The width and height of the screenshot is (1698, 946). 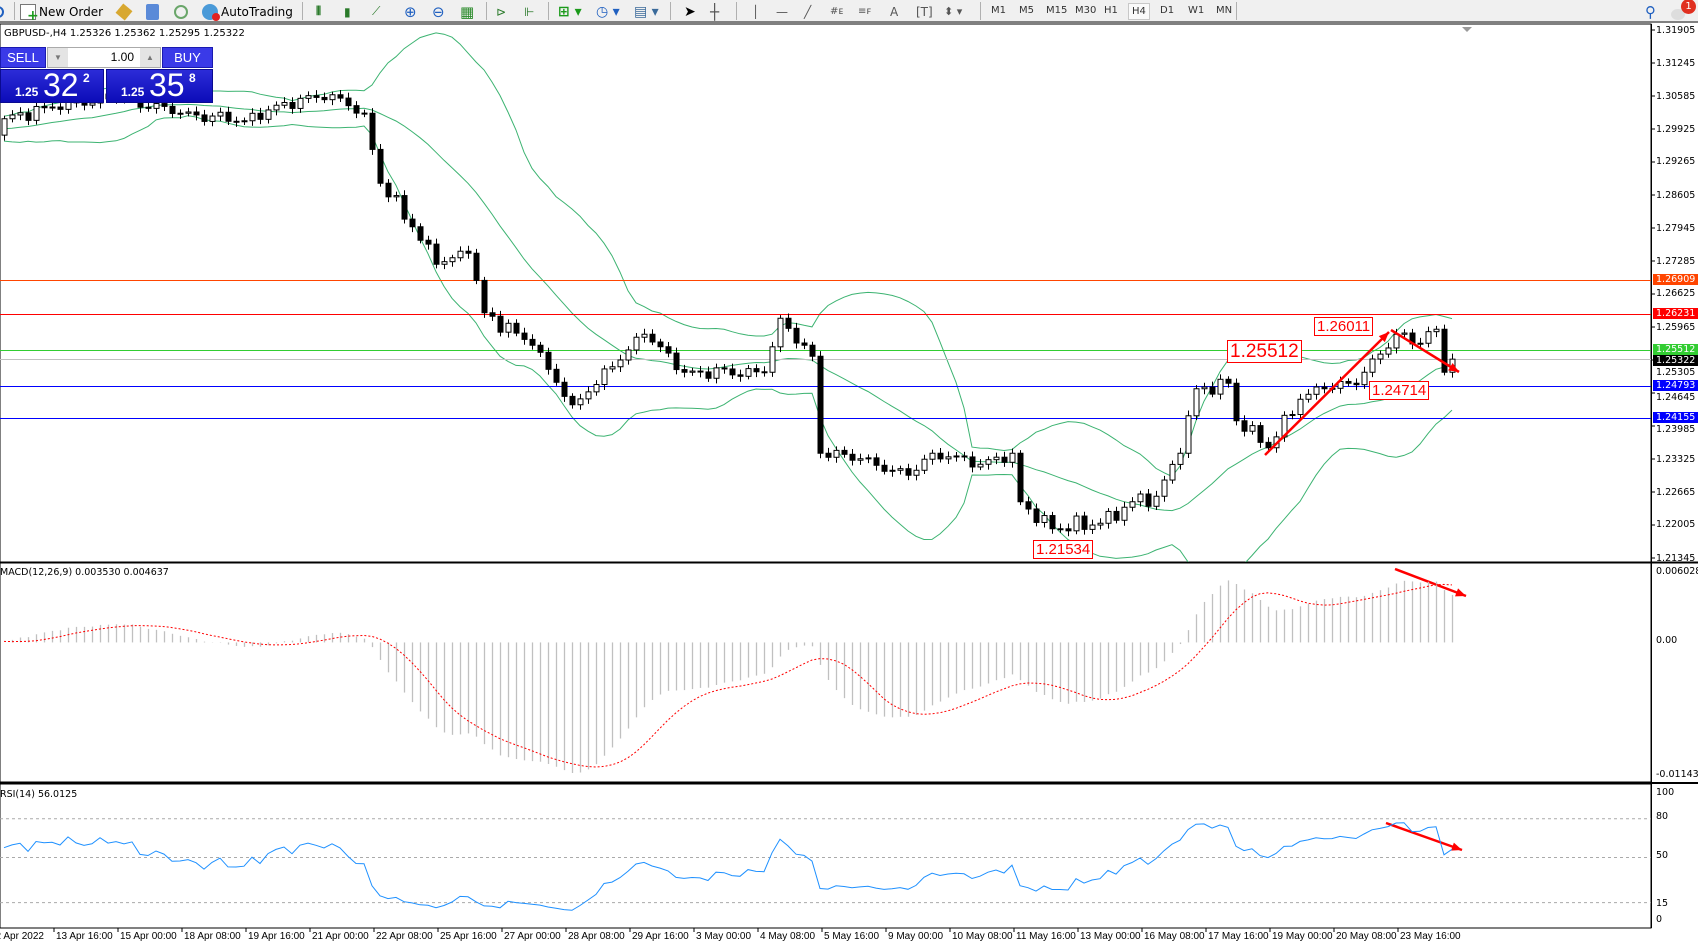 What do you see at coordinates (1139, 11) in the screenshot?
I see `period-h4: H4` at bounding box center [1139, 11].